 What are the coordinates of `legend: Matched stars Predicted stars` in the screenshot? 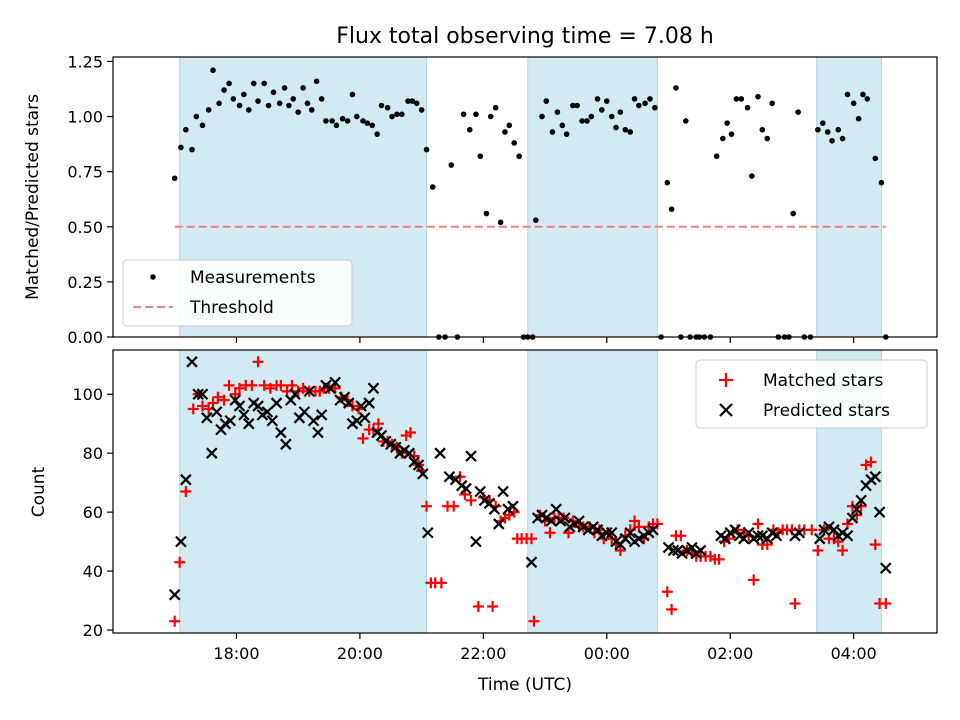 It's located at (811, 394).